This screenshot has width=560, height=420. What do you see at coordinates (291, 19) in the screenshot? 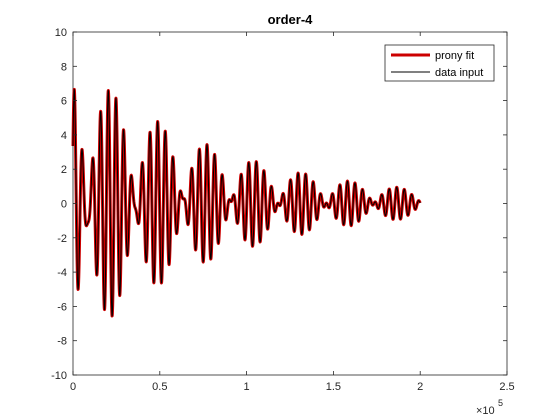
I see `chart-title: order-4` at bounding box center [291, 19].